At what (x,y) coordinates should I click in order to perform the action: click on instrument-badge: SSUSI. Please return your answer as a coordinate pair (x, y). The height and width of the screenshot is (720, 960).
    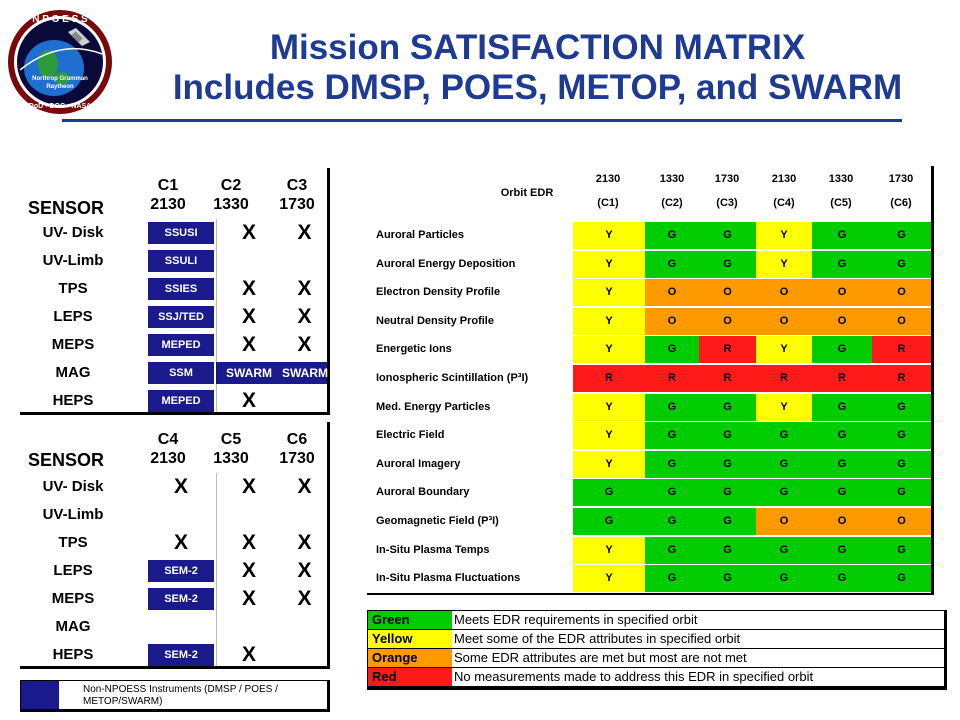
    Looking at the image, I should click on (181, 233).